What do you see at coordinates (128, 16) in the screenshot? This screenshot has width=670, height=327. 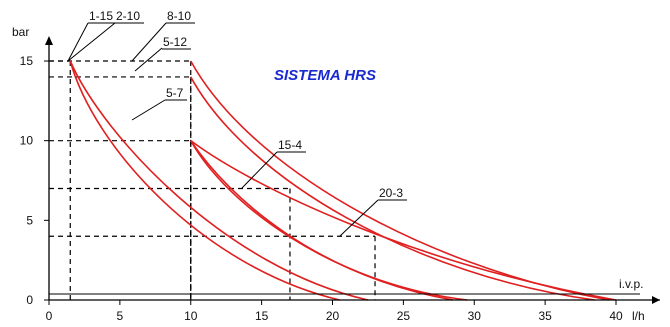 I see `curve-label-2-10: 2-10` at bounding box center [128, 16].